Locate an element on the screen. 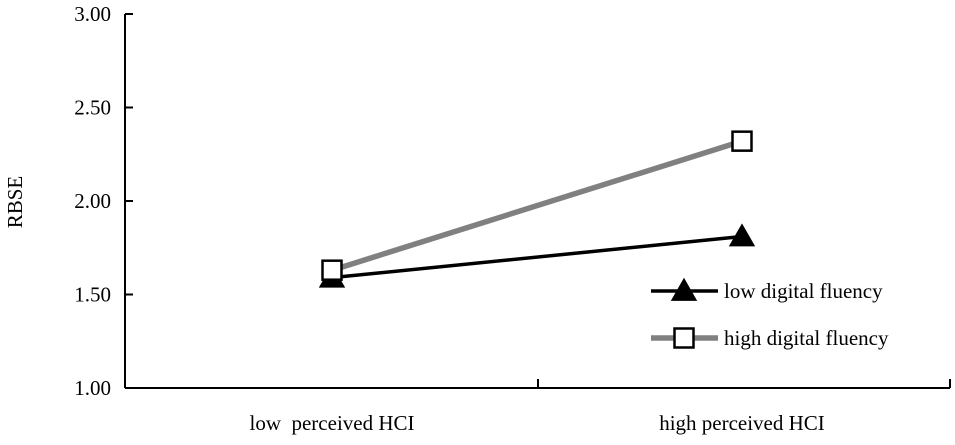  x-tick-label: high perceived HCI is located at coordinates (742, 423).